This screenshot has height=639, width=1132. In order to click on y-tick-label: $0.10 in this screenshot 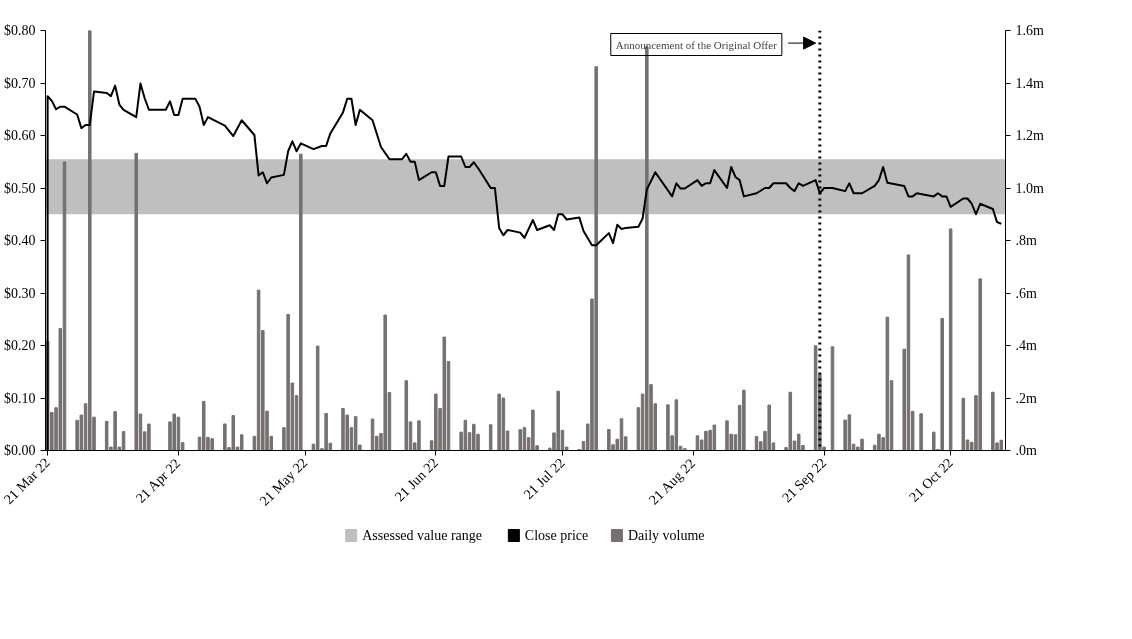, I will do `click(20, 398)`.